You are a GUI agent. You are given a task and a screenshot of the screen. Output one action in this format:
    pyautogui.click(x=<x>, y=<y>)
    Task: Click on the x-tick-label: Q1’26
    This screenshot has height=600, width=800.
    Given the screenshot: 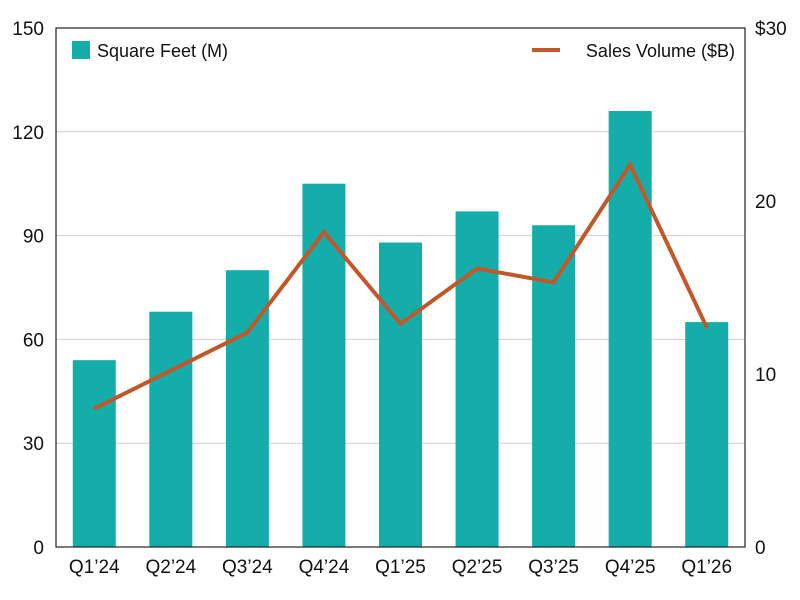 What is the action you would take?
    pyautogui.click(x=706, y=567)
    